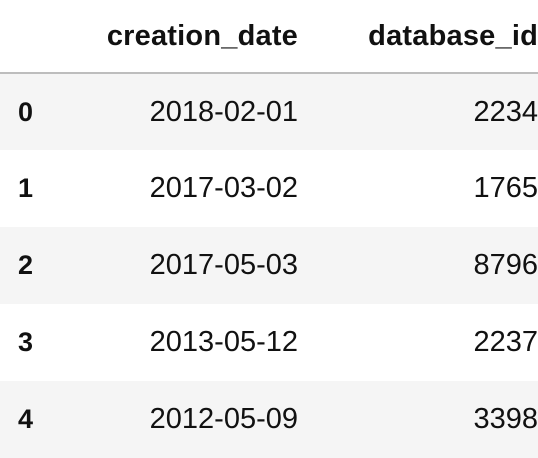 The image size is (538, 458). Describe the element at coordinates (26, 342) in the screenshot. I see `row-index: 3` at that location.